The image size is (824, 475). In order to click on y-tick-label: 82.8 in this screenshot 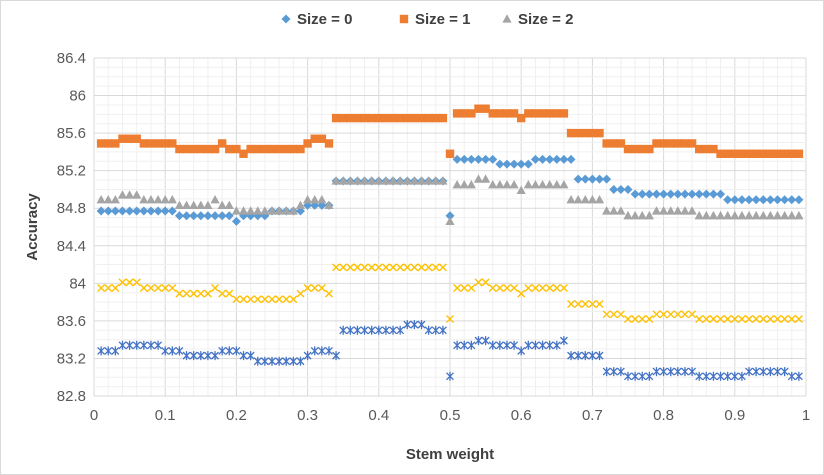, I will do `click(71, 396)`.